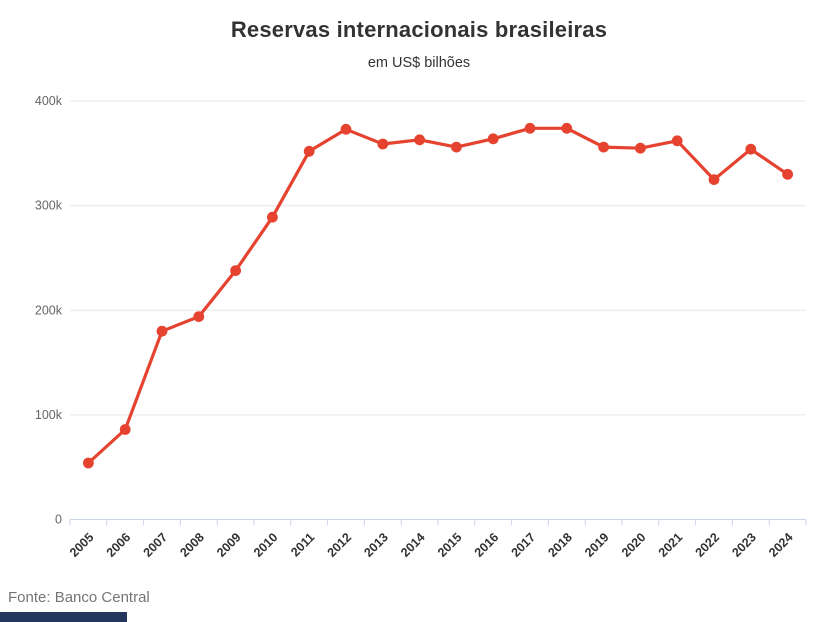 The width and height of the screenshot is (838, 622). Describe the element at coordinates (419, 63) in the screenshot. I see `chart-subtitle: em US$ bilhões` at that location.